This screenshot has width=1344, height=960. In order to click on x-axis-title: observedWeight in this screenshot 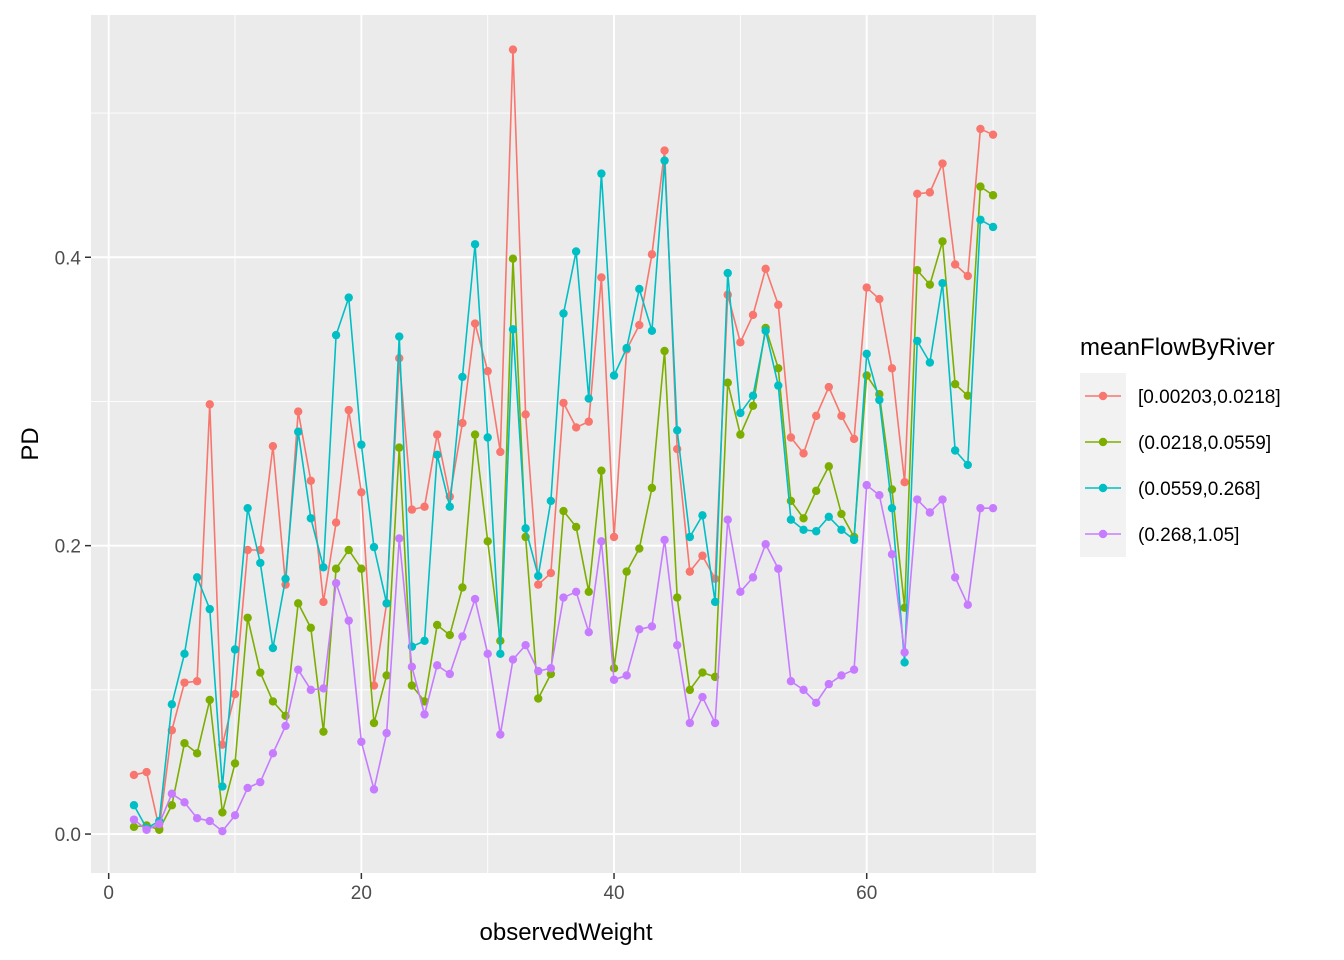, I will do `click(566, 932)`.